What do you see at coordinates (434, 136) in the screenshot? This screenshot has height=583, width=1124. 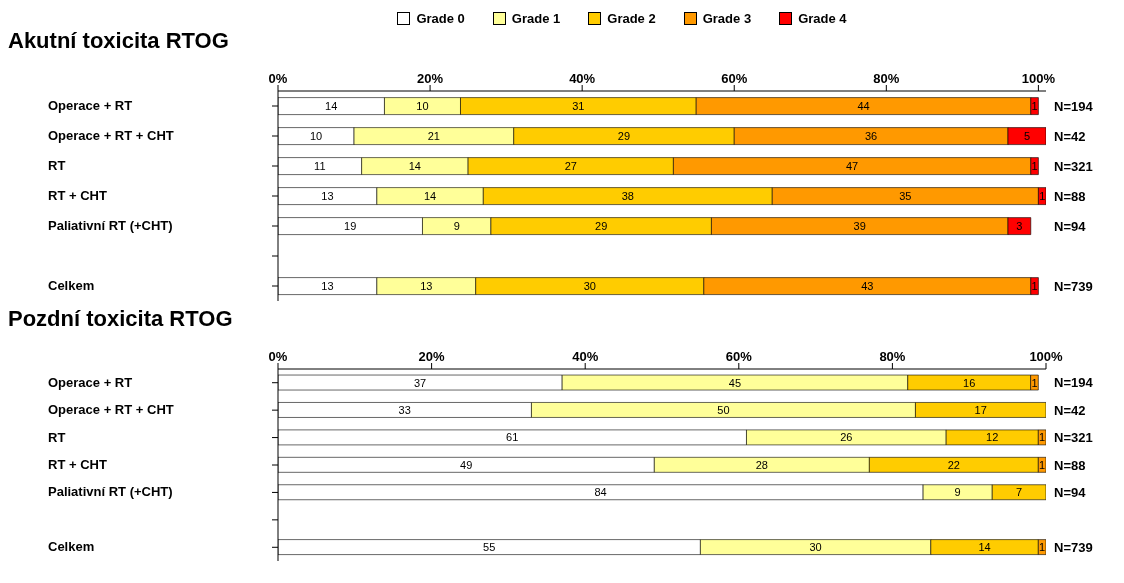 I see `data-label: 21` at bounding box center [434, 136].